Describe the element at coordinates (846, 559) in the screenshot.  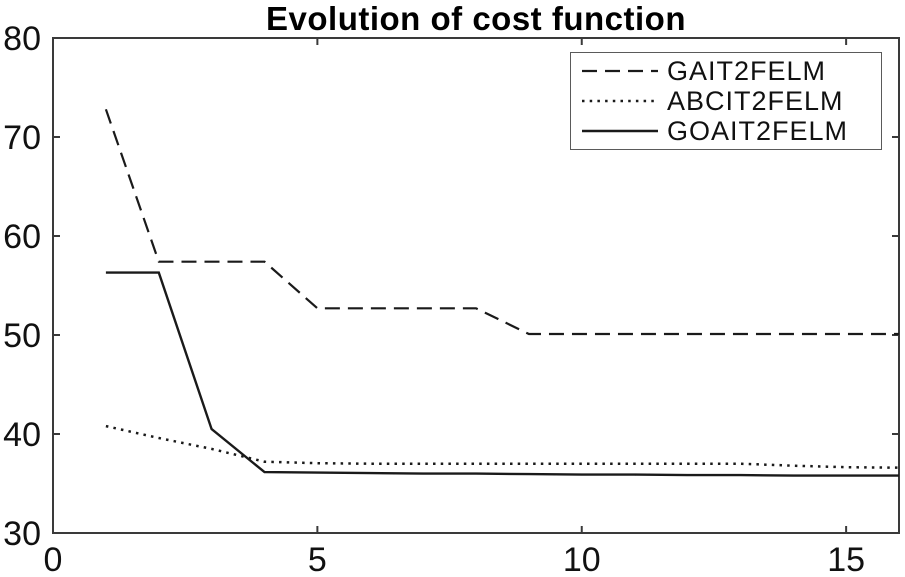
I see `svg-text: 15` at that location.